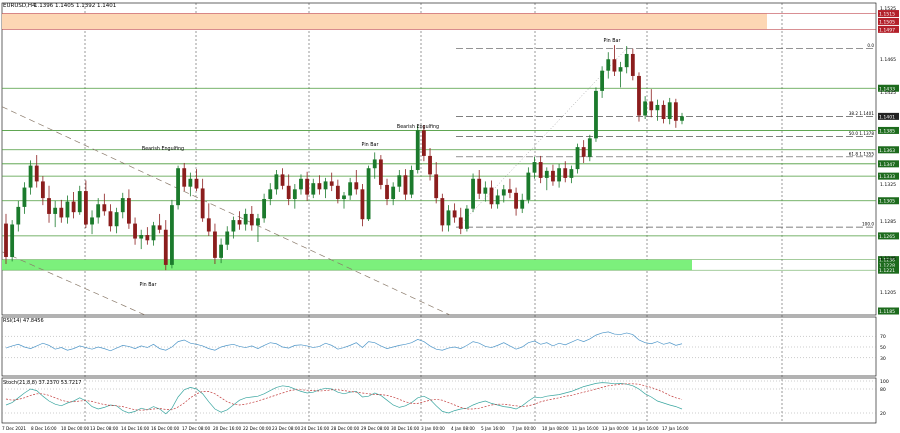 This screenshot has width=900, height=433. I want to click on fib-label-0: 0.0, so click(870, 45).